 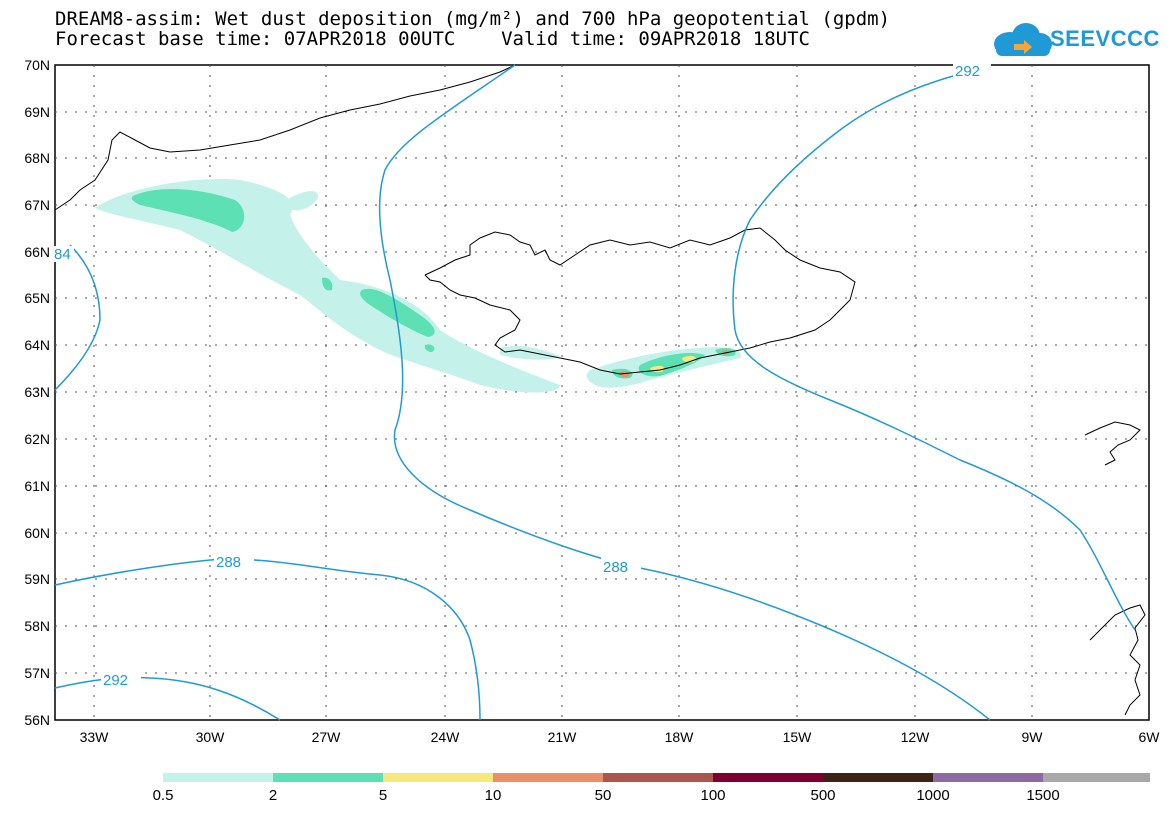 I want to click on lat-label: 64N, so click(x=37, y=345).